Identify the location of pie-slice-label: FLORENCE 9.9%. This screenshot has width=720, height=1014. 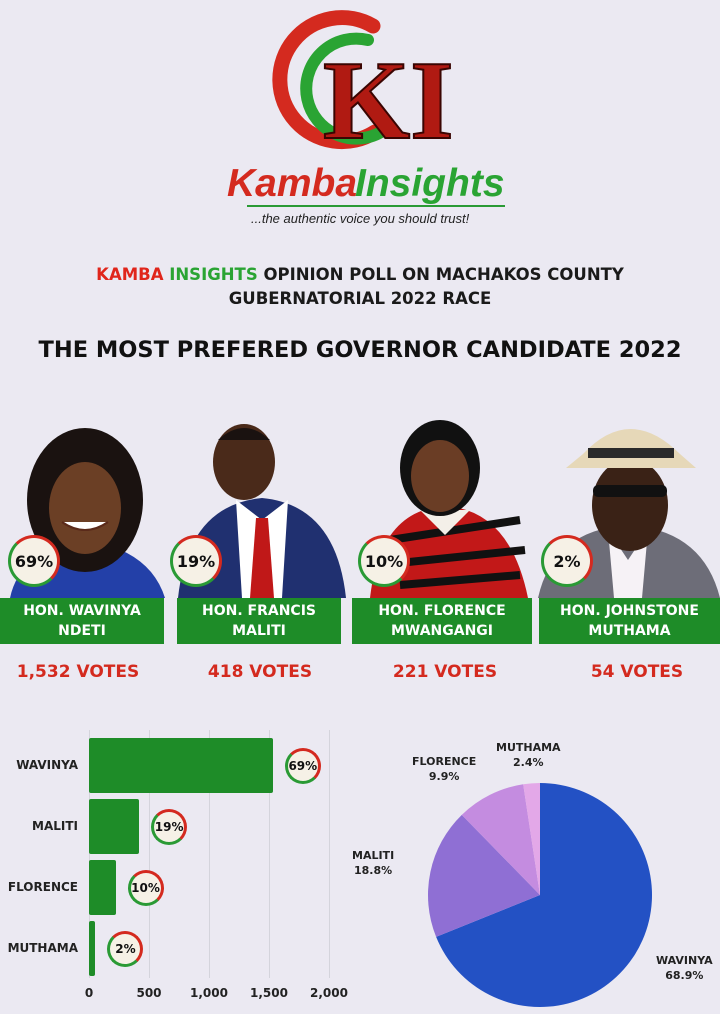
(444, 769).